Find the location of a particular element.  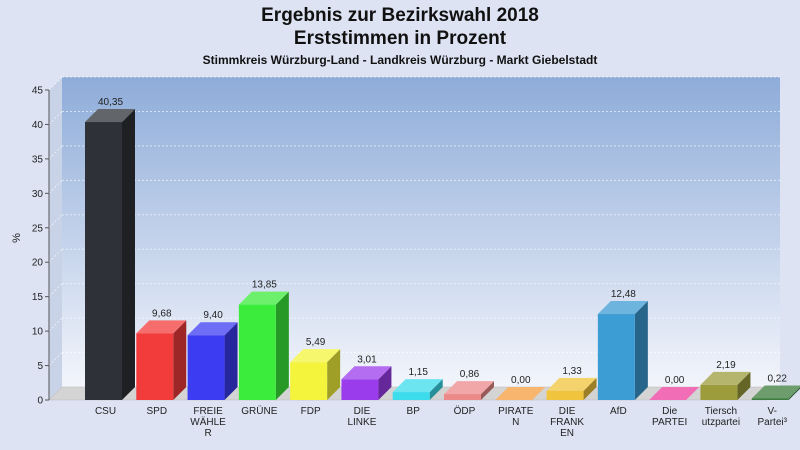

category-label: CSU is located at coordinates (105, 411).